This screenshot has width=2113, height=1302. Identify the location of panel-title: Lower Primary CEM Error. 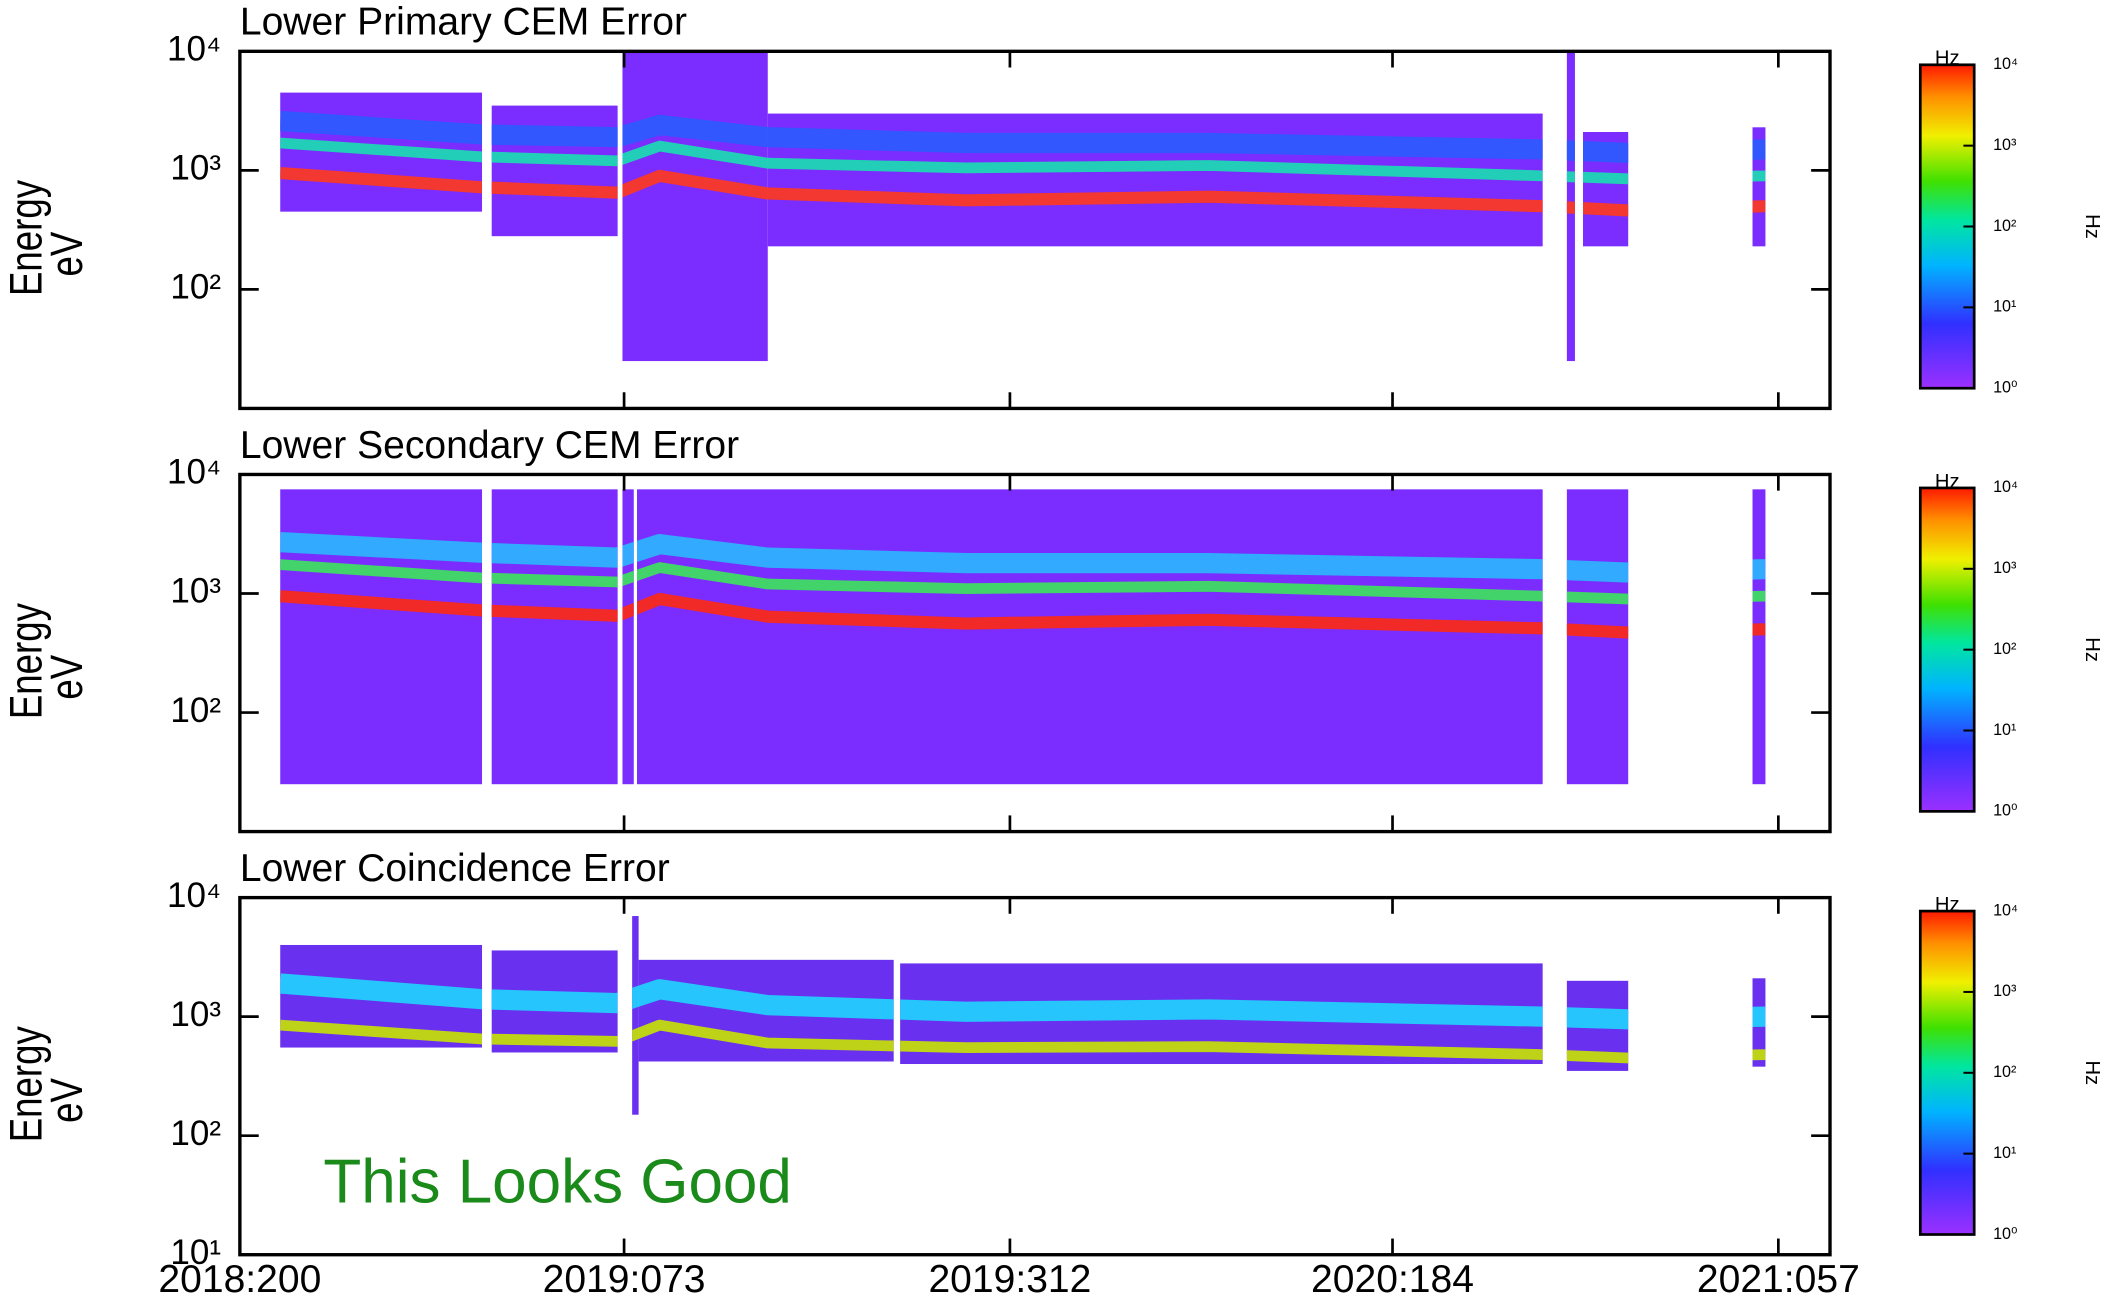
(463, 22).